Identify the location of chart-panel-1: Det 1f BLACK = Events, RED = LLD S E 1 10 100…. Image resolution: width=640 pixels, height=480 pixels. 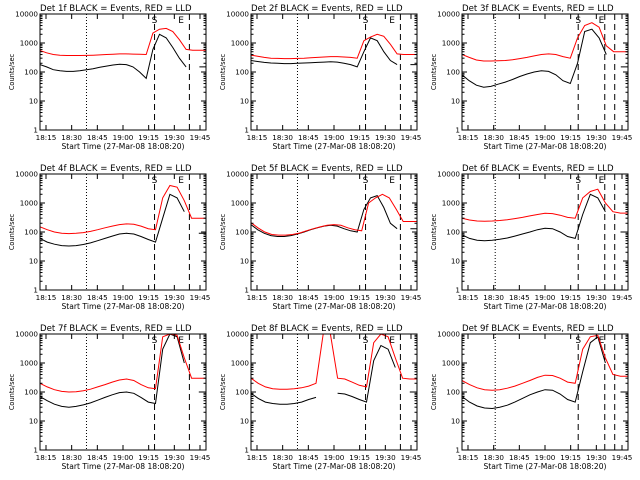
(109, 77).